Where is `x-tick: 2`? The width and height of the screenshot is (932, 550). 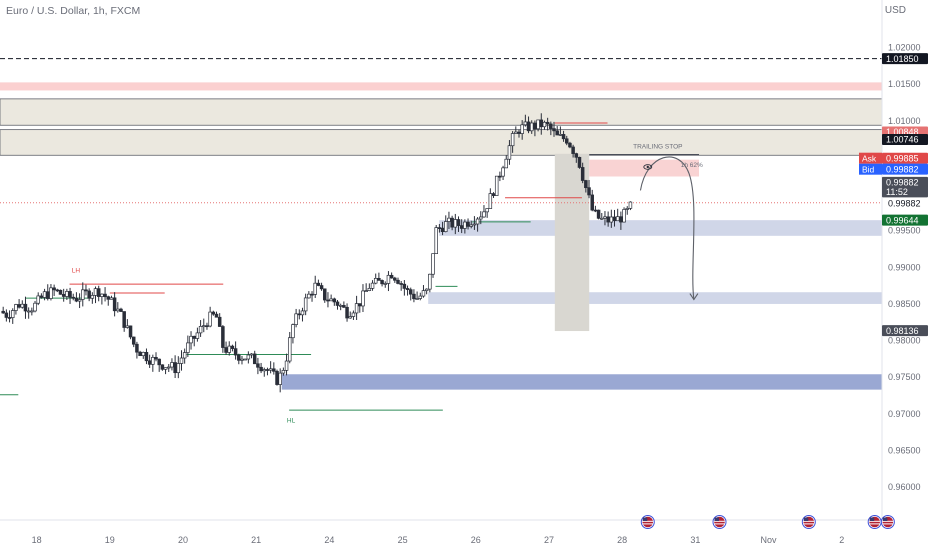
x-tick: 2 is located at coordinates (841, 540).